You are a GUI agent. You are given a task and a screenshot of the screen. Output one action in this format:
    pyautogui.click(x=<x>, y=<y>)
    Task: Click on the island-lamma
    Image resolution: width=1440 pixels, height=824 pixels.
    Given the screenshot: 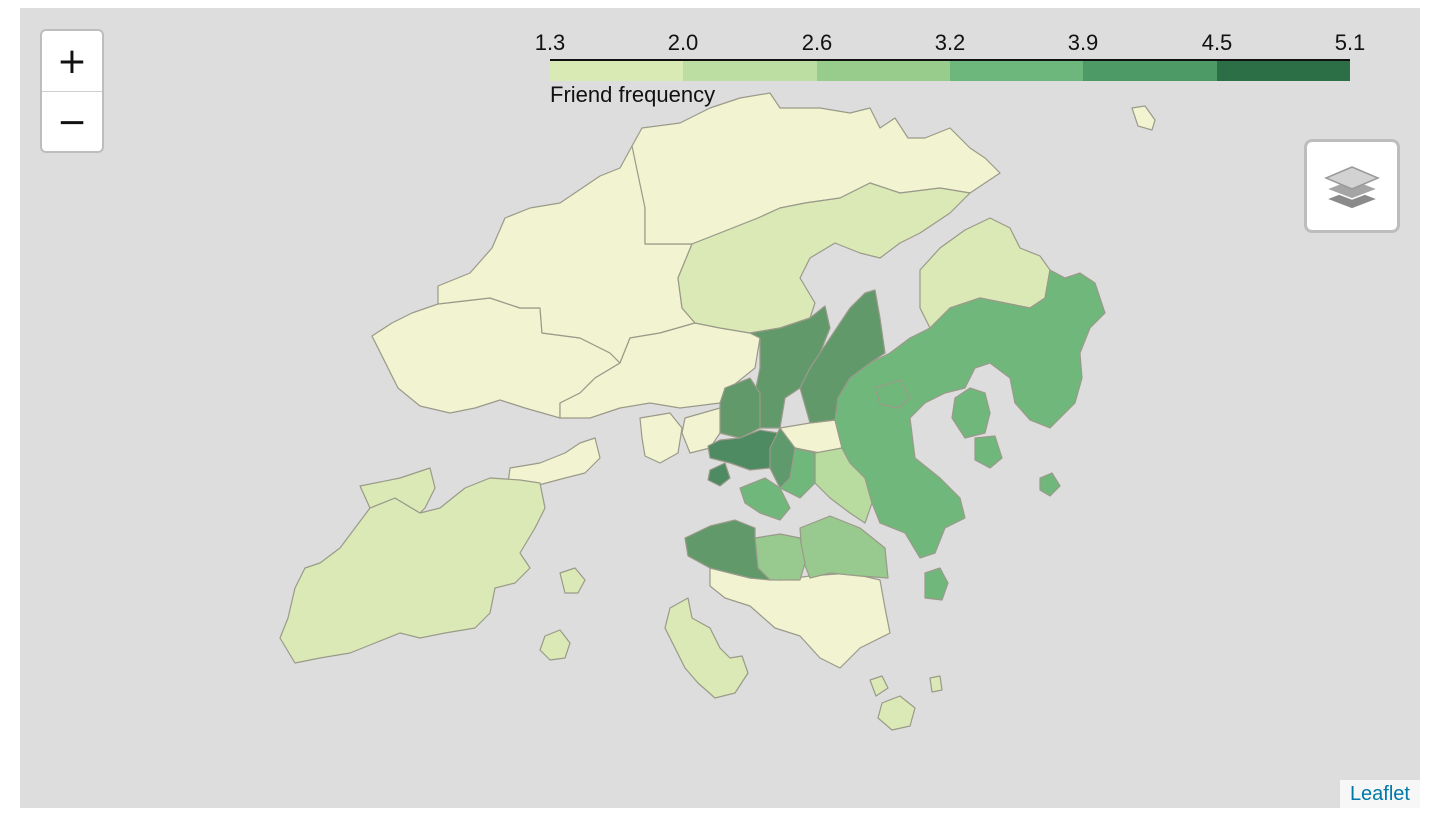 What is the action you would take?
    pyautogui.click(x=706, y=648)
    